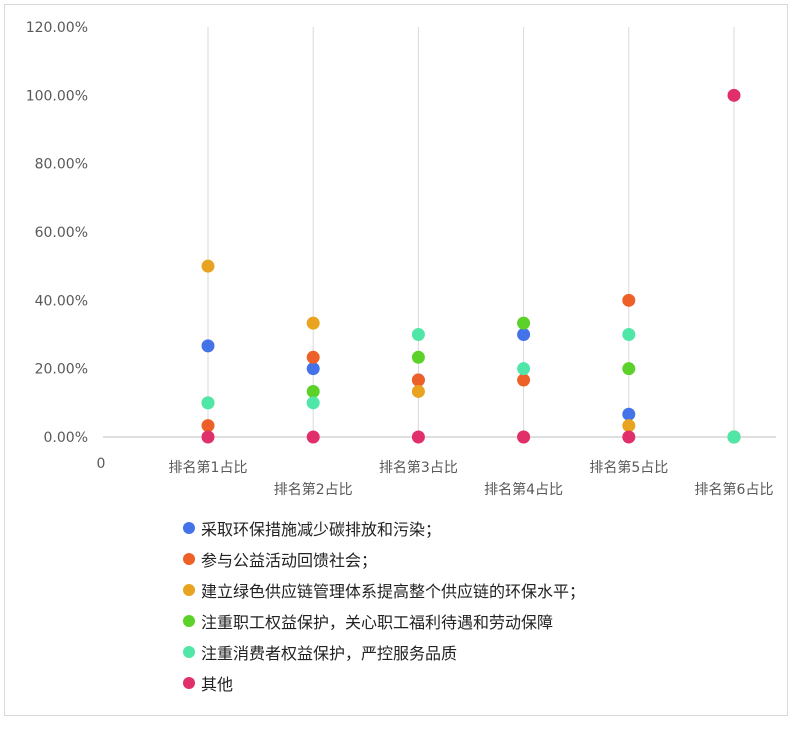 Image resolution: width=800 pixels, height=733 pixels. What do you see at coordinates (329, 653) in the screenshot?
I see `legend-label: 注重消费者权益保护，严控服务品质` at bounding box center [329, 653].